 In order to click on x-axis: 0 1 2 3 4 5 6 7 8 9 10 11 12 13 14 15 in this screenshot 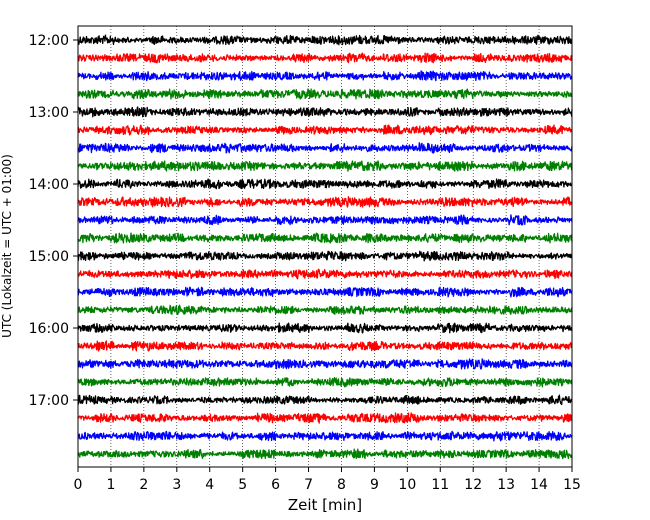, I will do `click(327, 480)`.